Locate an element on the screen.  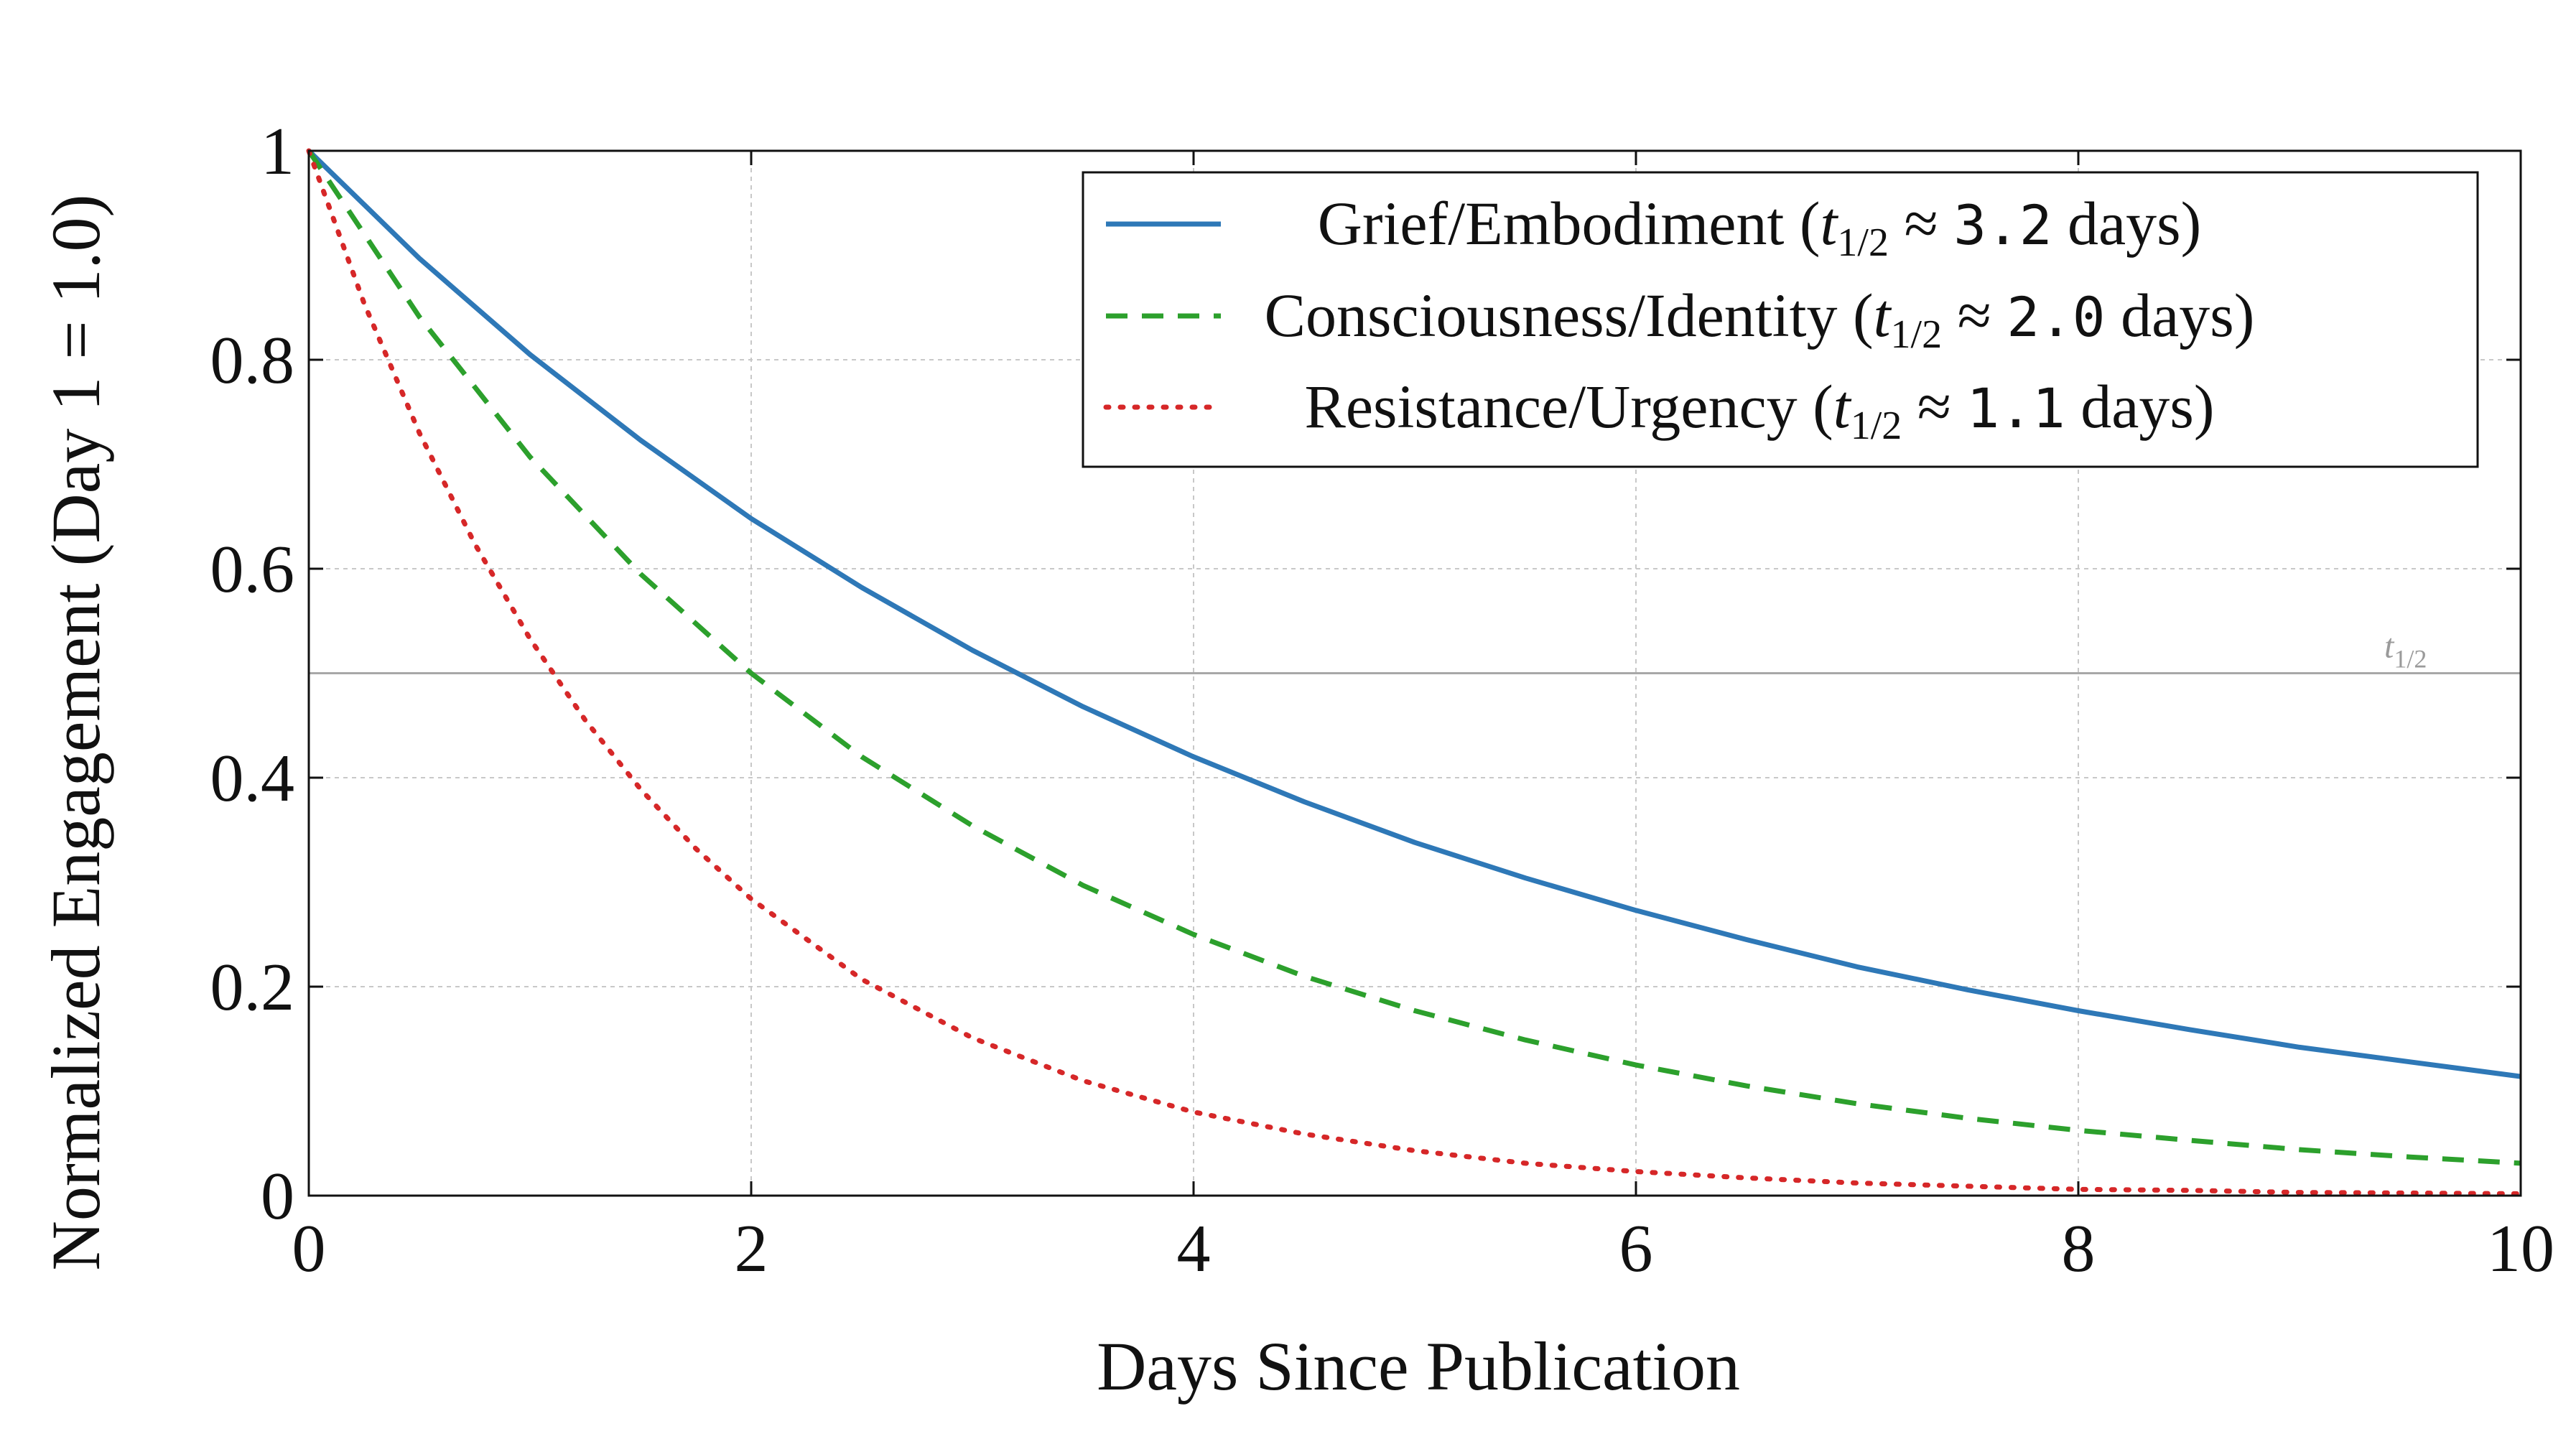
legend-label-3: Resistance/Urgency (t1/2 ≈ 1.1 days) is located at coordinates (1759, 410).